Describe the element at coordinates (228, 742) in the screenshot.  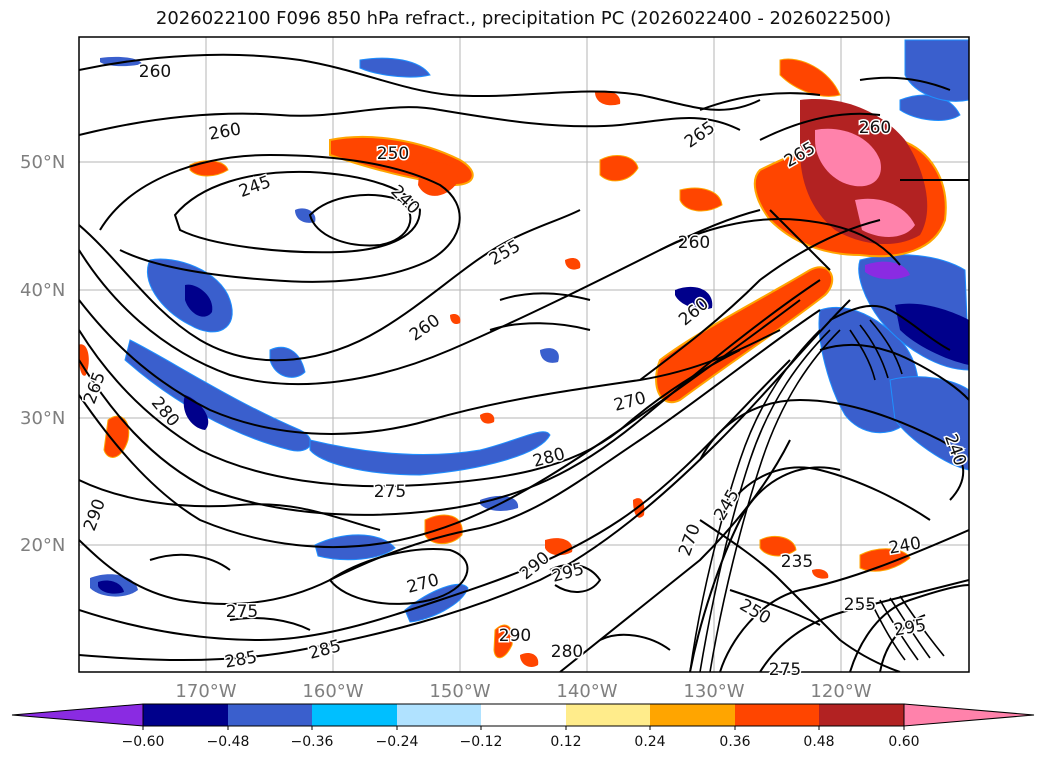
I see `colorbar-tick-label: −0.48` at that location.